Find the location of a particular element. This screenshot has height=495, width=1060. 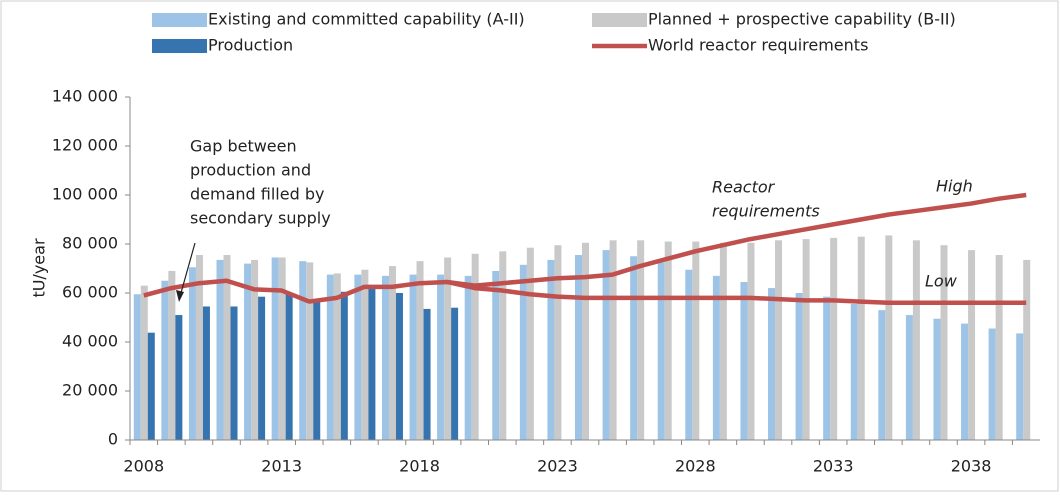

y-tick-label: 140 000 is located at coordinates (85, 96).